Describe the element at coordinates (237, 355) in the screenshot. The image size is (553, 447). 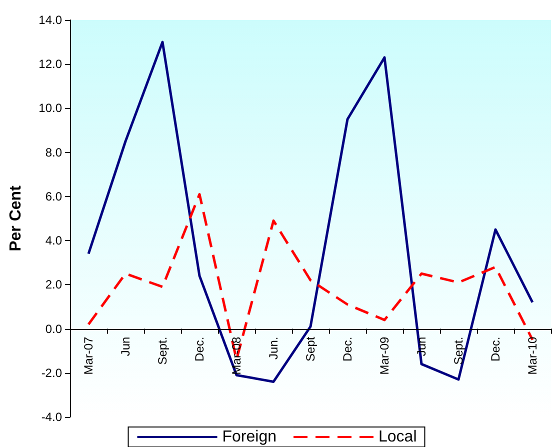
I see `x-tick-label: Mar-08` at that location.